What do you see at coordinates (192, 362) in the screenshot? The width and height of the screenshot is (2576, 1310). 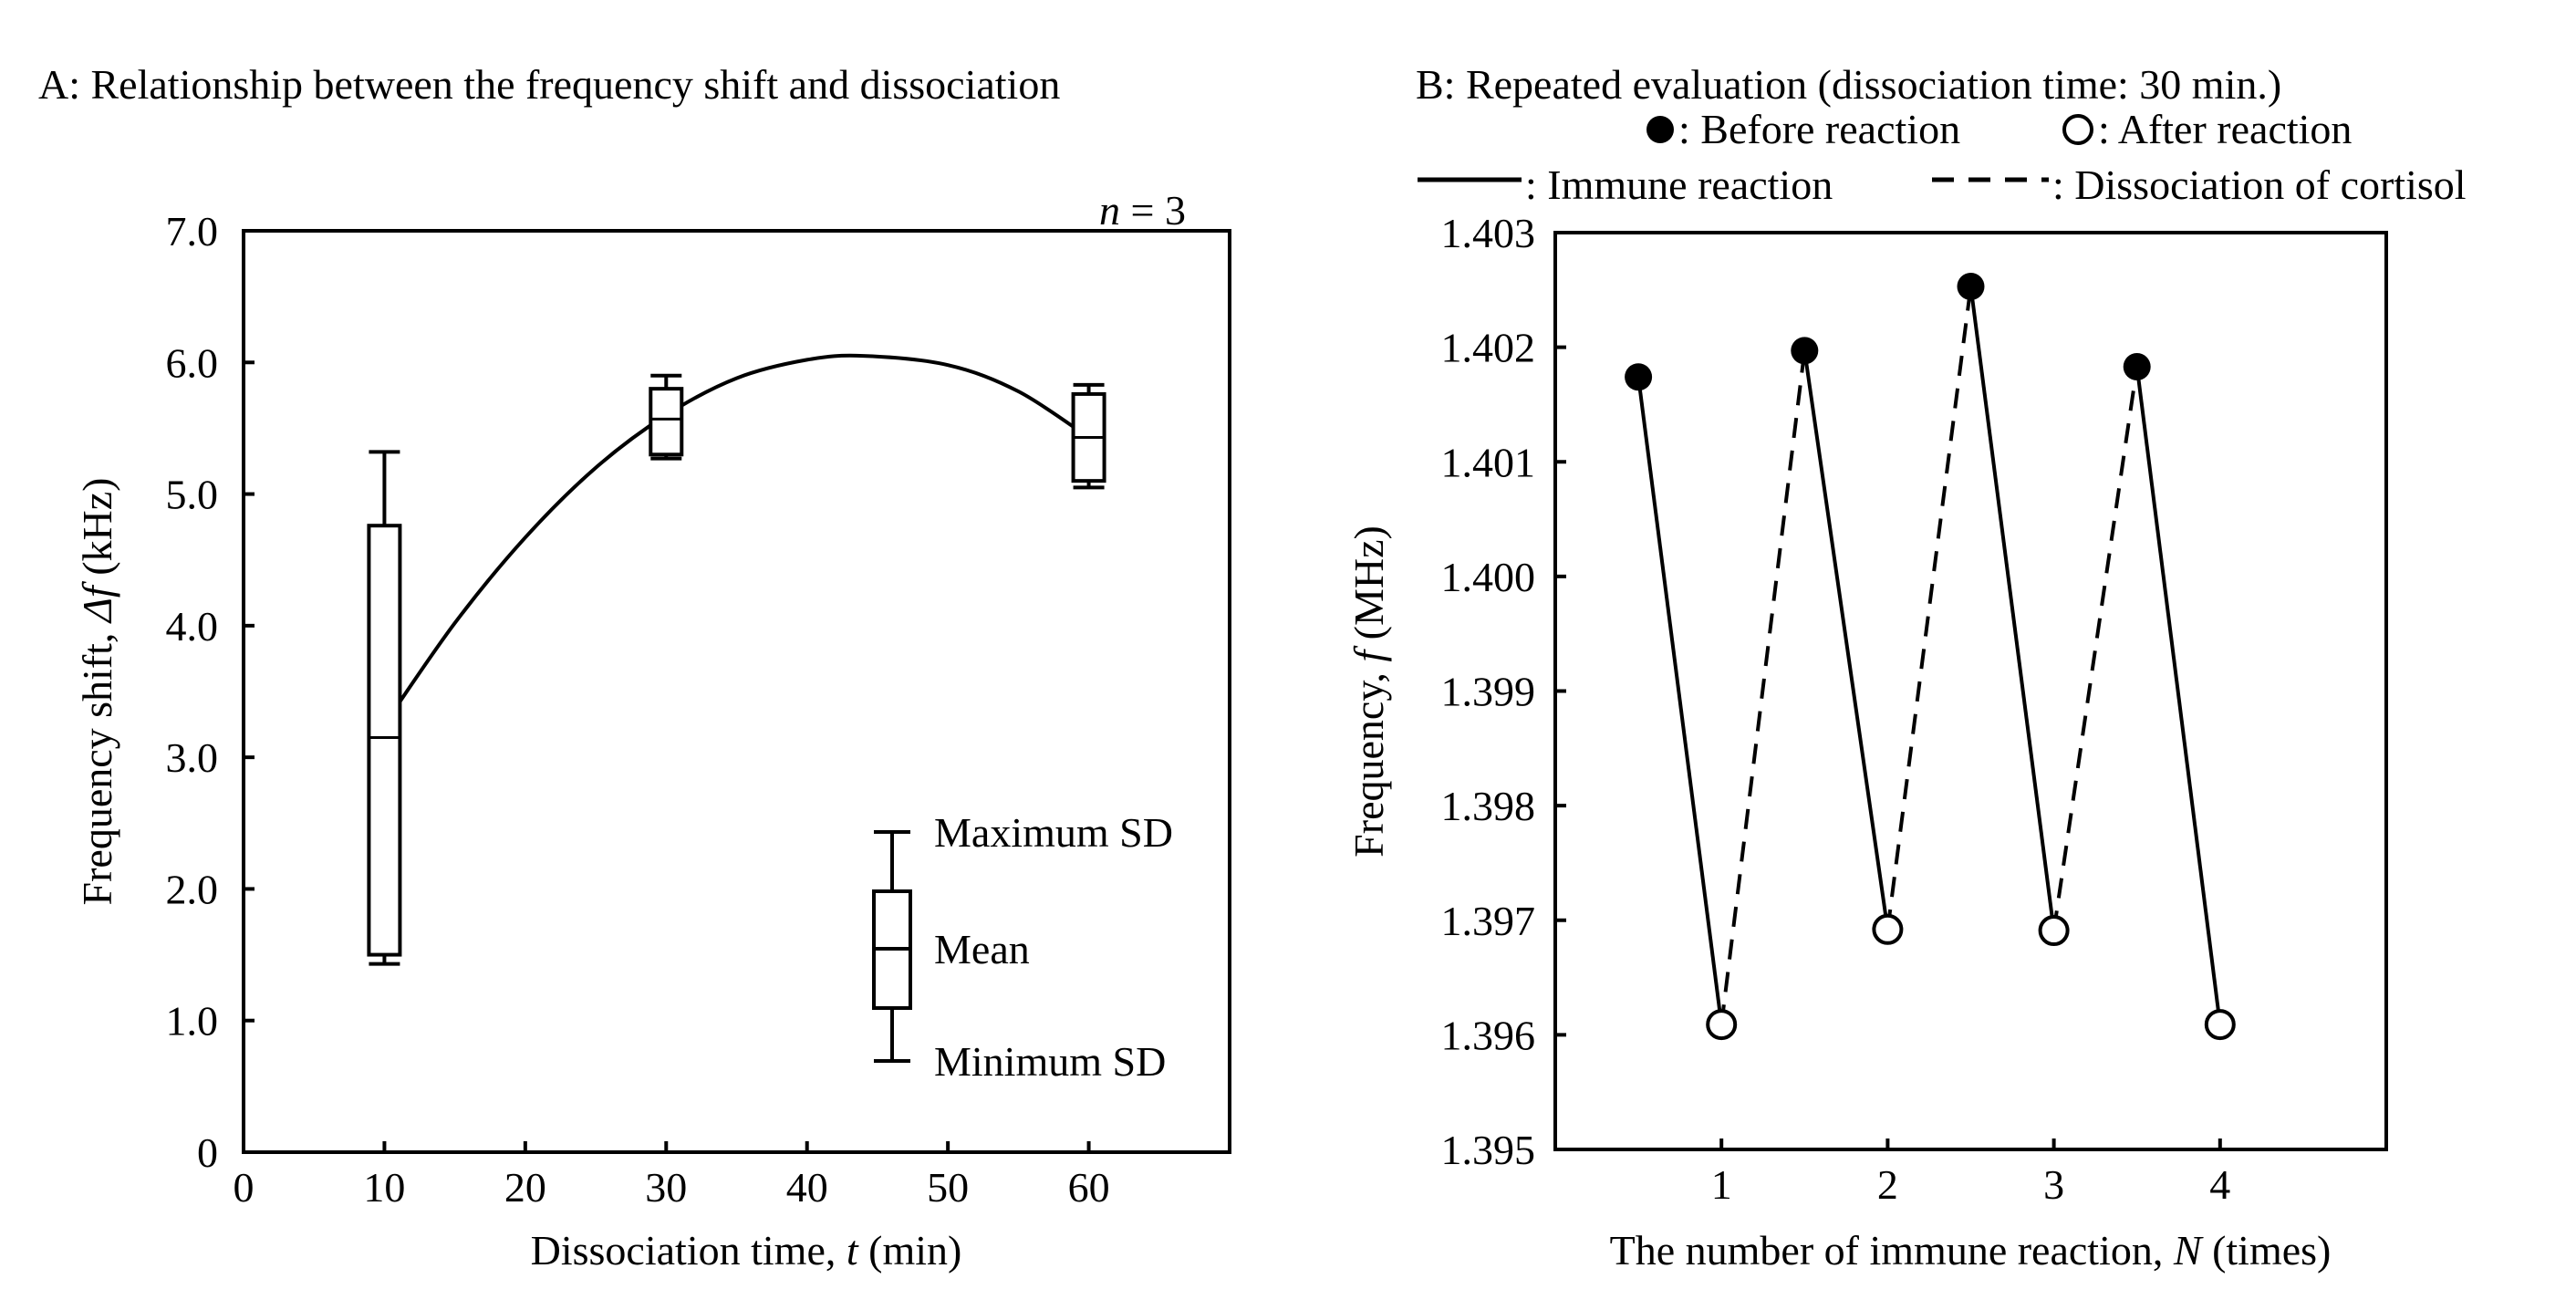 I see `y-tick-label: 6.0` at bounding box center [192, 362].